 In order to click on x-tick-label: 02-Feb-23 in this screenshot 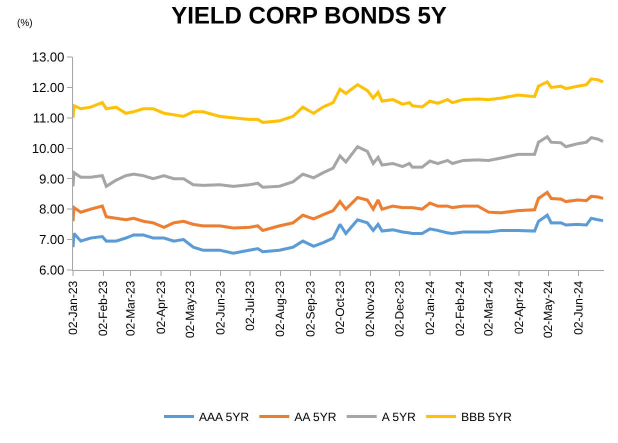, I will do `click(103, 308)`.